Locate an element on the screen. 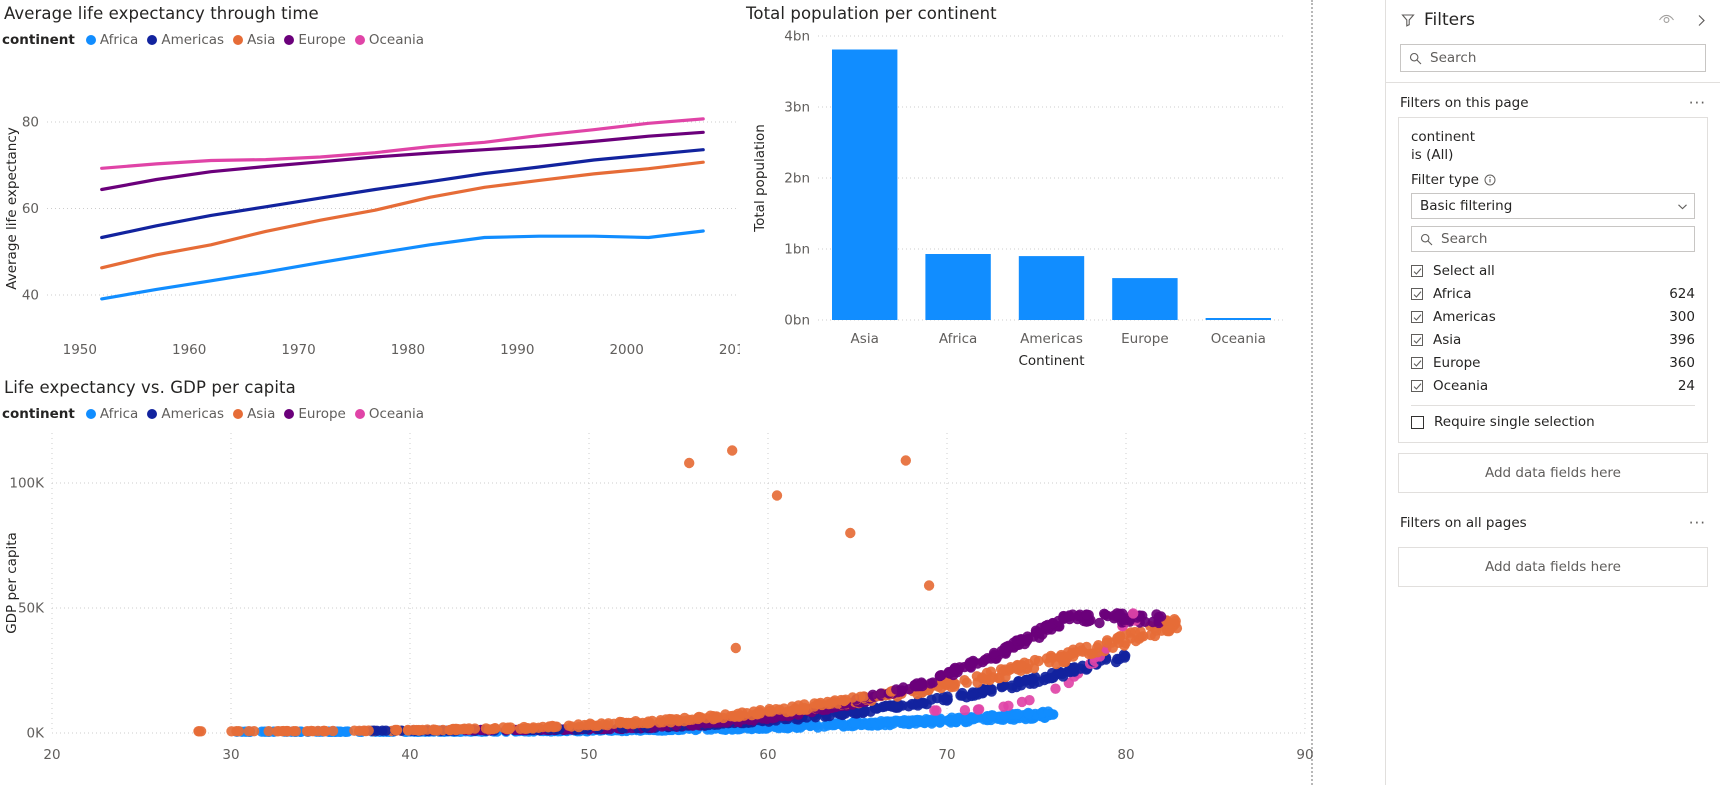 This screenshot has height=785, width=1720. require-single-selection-label: Require single selection is located at coordinates (1514, 422).